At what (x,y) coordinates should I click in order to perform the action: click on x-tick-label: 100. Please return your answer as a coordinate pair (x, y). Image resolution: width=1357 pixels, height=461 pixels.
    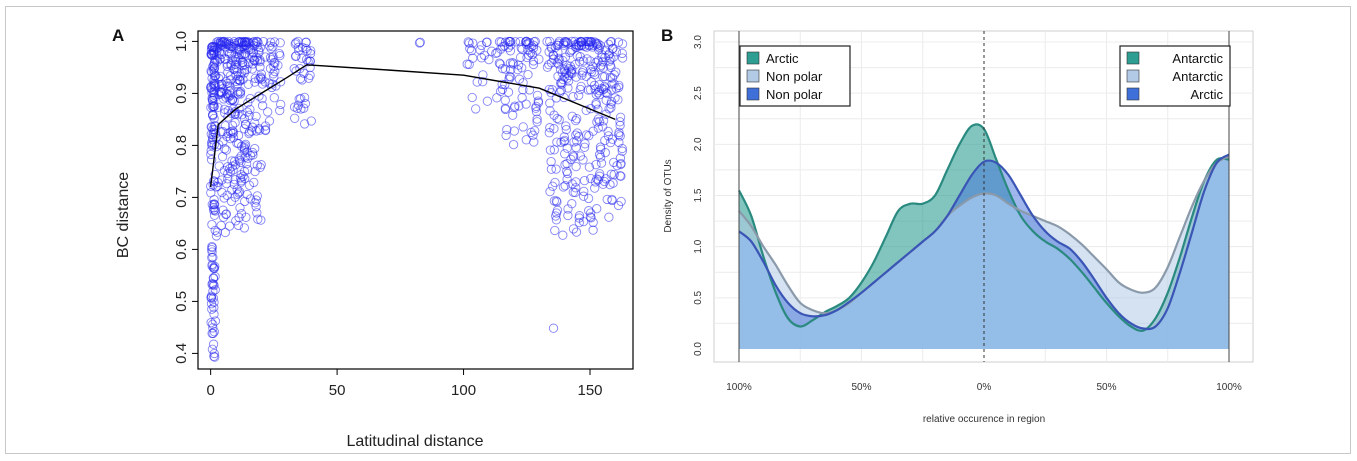
    Looking at the image, I should click on (463, 390).